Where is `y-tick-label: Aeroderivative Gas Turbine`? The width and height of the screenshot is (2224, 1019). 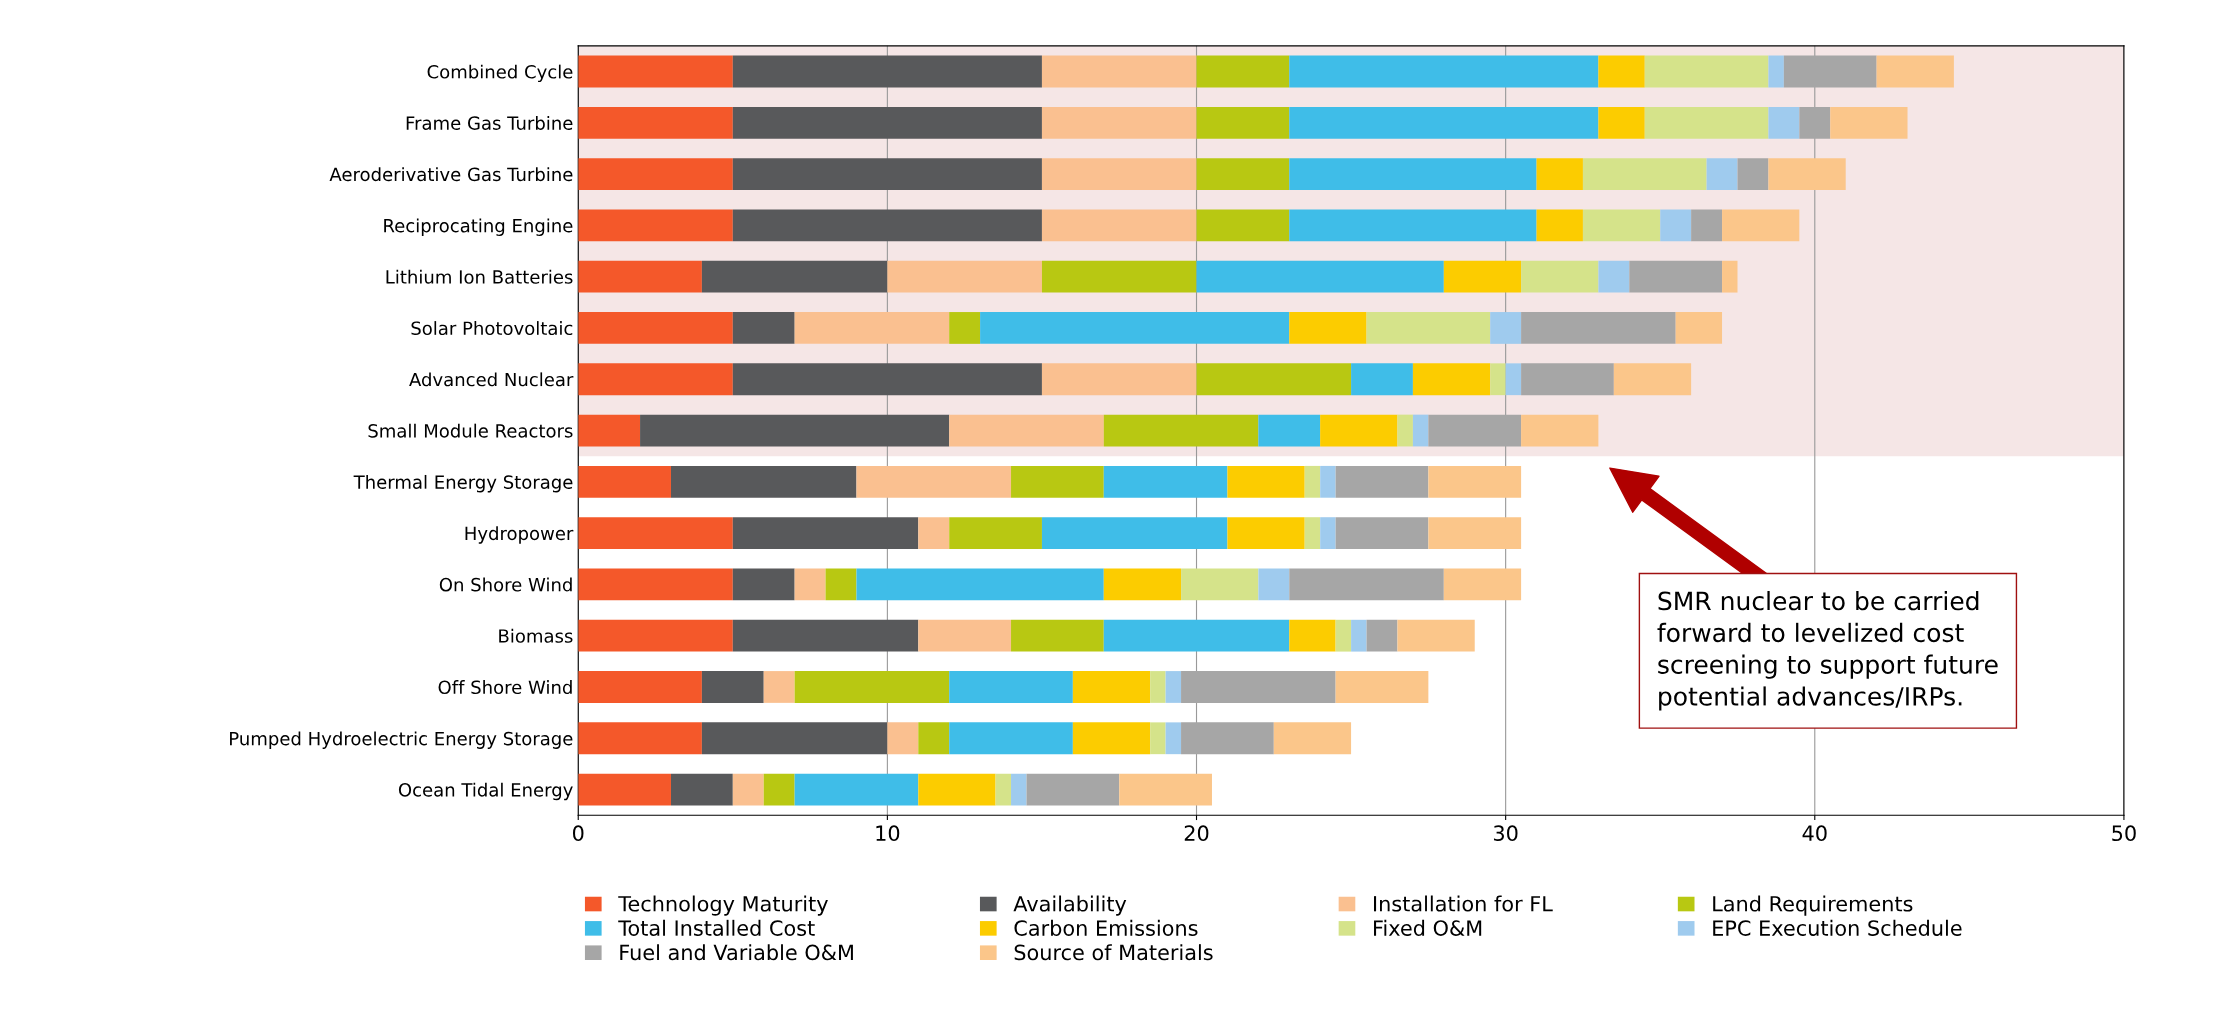 y-tick-label: Aeroderivative Gas Turbine is located at coordinates (451, 174).